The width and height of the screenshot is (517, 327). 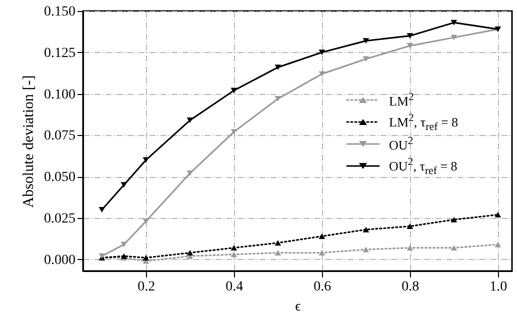 I want to click on x-tick-label: 1.0, so click(x=499, y=287).